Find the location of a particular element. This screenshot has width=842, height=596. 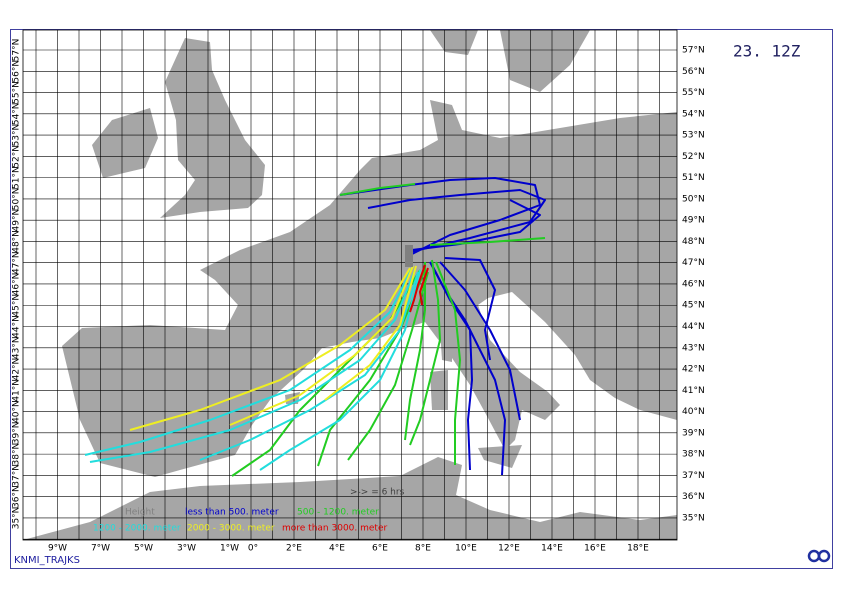

latitude-label-left: 47°N is located at coordinates (17, 262).